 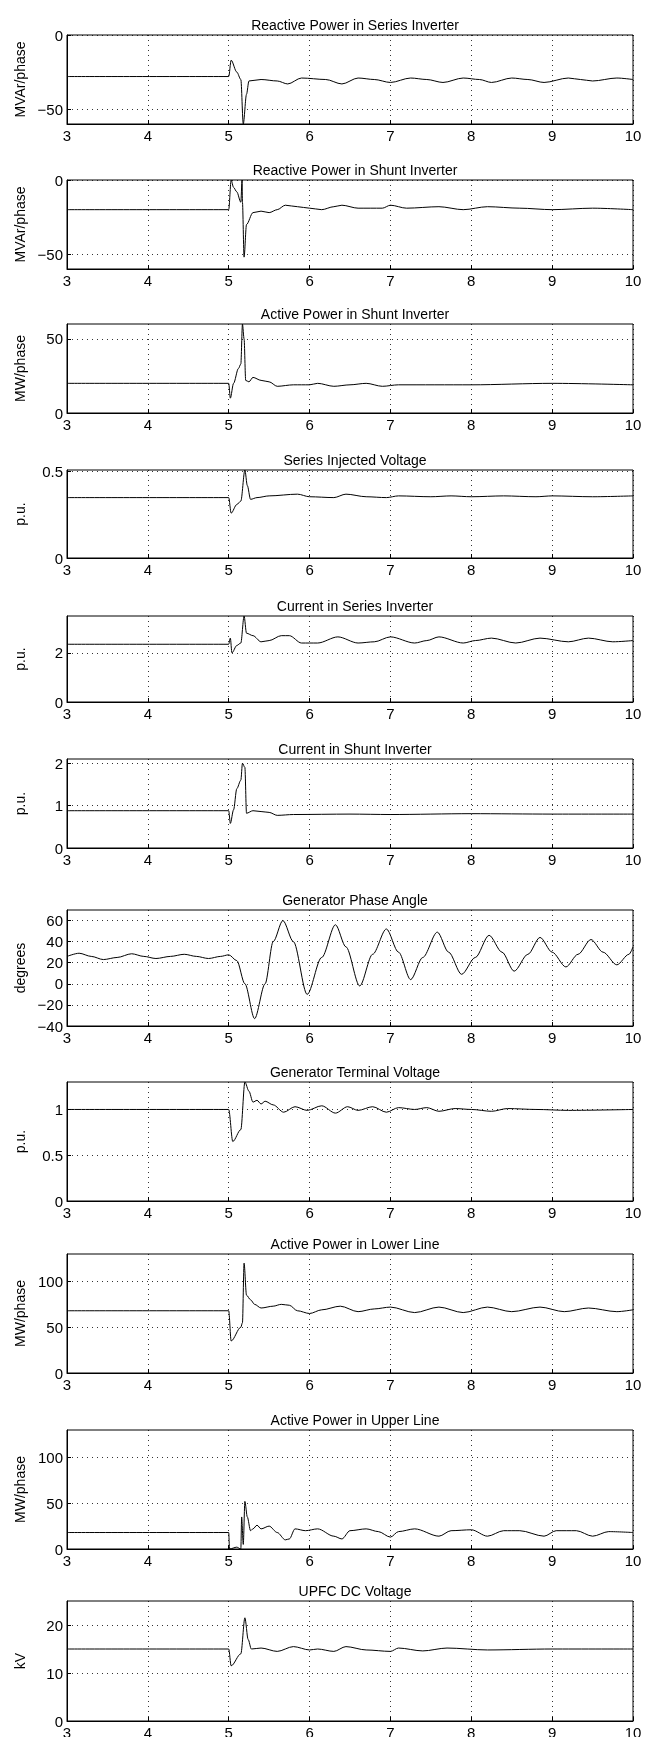 What do you see at coordinates (355, 749) in the screenshot?
I see `chart-title: Current in Shunt Inverter` at bounding box center [355, 749].